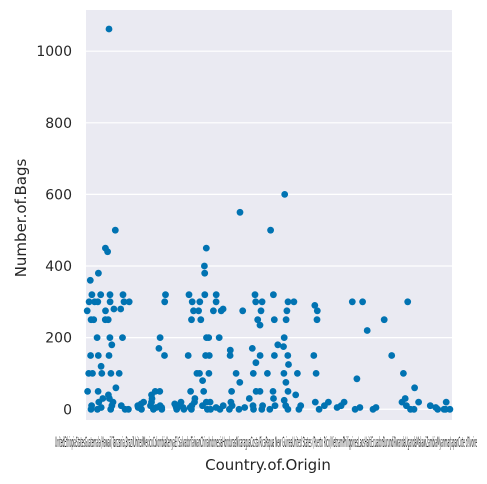  I want to click on y-tick-label: 1000, so click(54, 52).